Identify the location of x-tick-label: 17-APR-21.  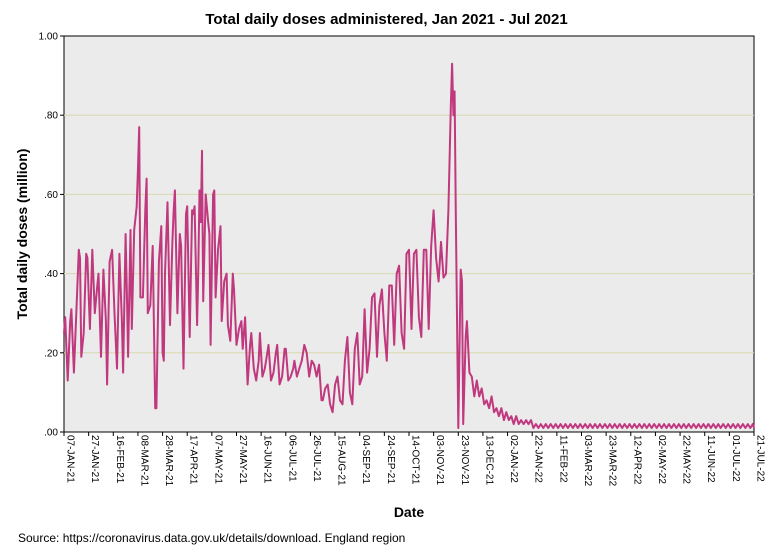
(193, 460).